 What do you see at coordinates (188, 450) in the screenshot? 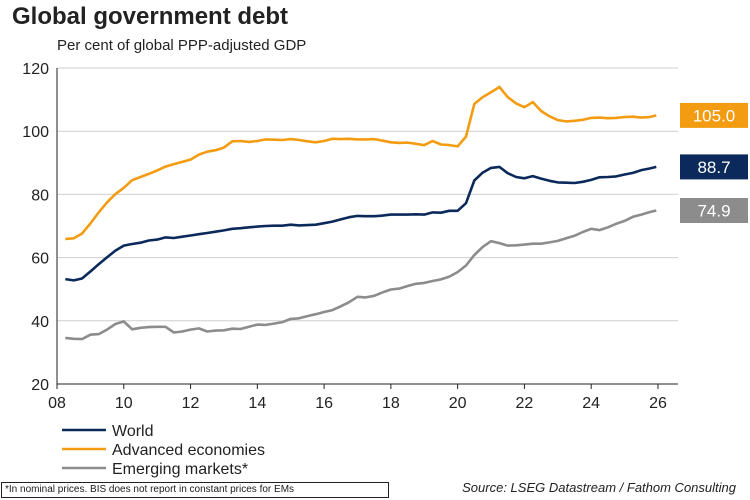
I see `legend-label-advanced-economies: Advanced economies` at bounding box center [188, 450].